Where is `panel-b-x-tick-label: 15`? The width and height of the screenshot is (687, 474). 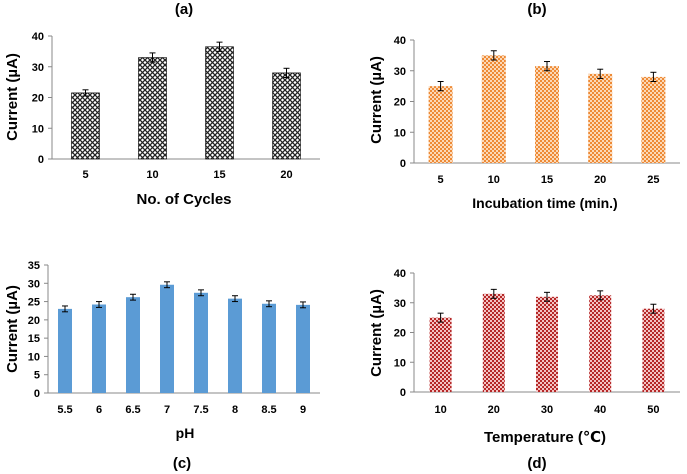 panel-b-x-tick-label: 15 is located at coordinates (547, 180).